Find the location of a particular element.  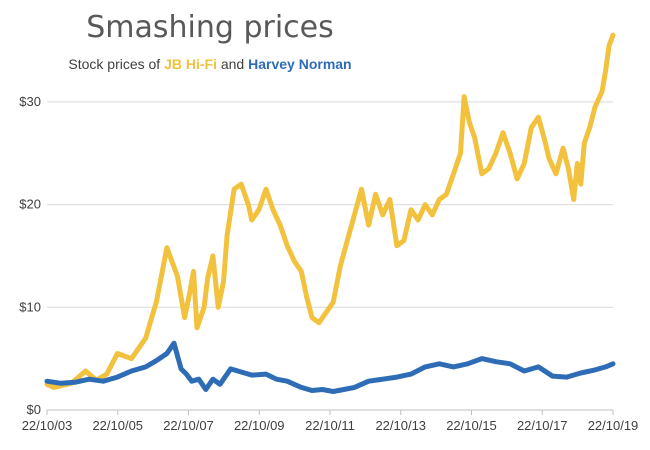

x-tick-label: 22/10/13 is located at coordinates (400, 425).